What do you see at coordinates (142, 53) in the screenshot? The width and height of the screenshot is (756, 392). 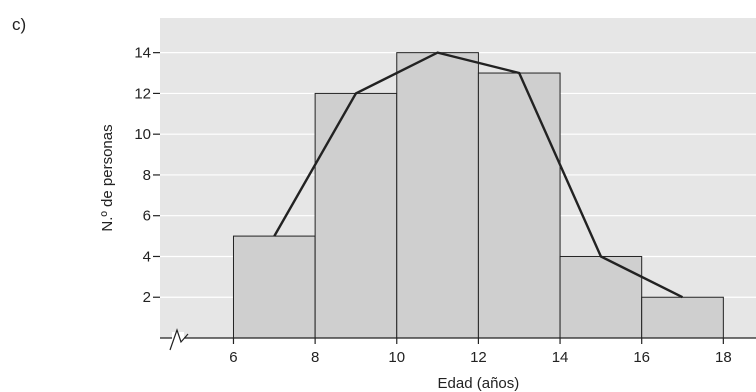 I see `y-tick-label-14: 14` at bounding box center [142, 53].